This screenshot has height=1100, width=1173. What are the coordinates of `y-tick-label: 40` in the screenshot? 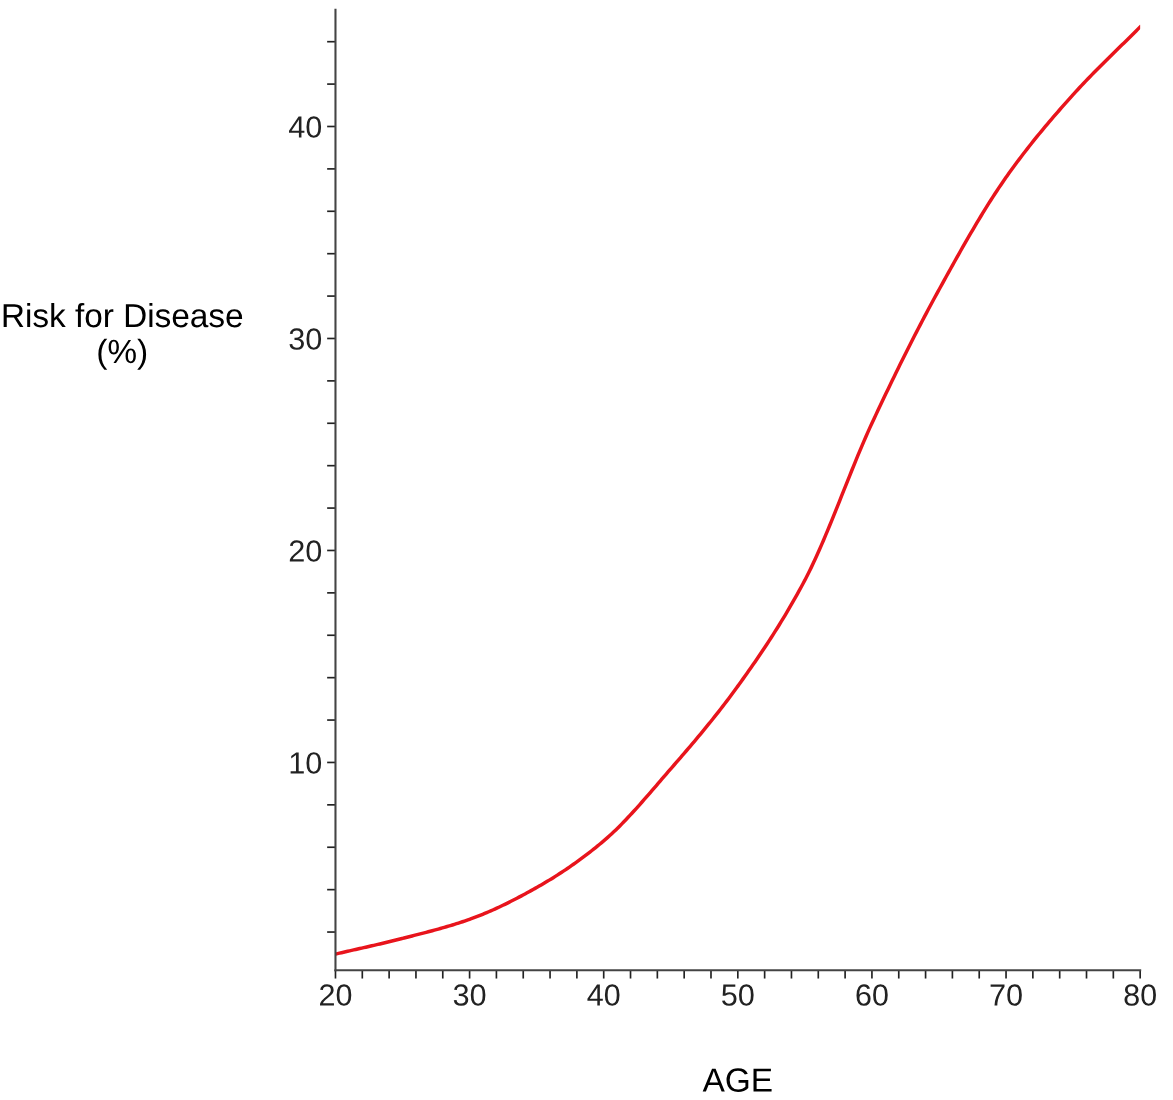 It's located at (305, 127).